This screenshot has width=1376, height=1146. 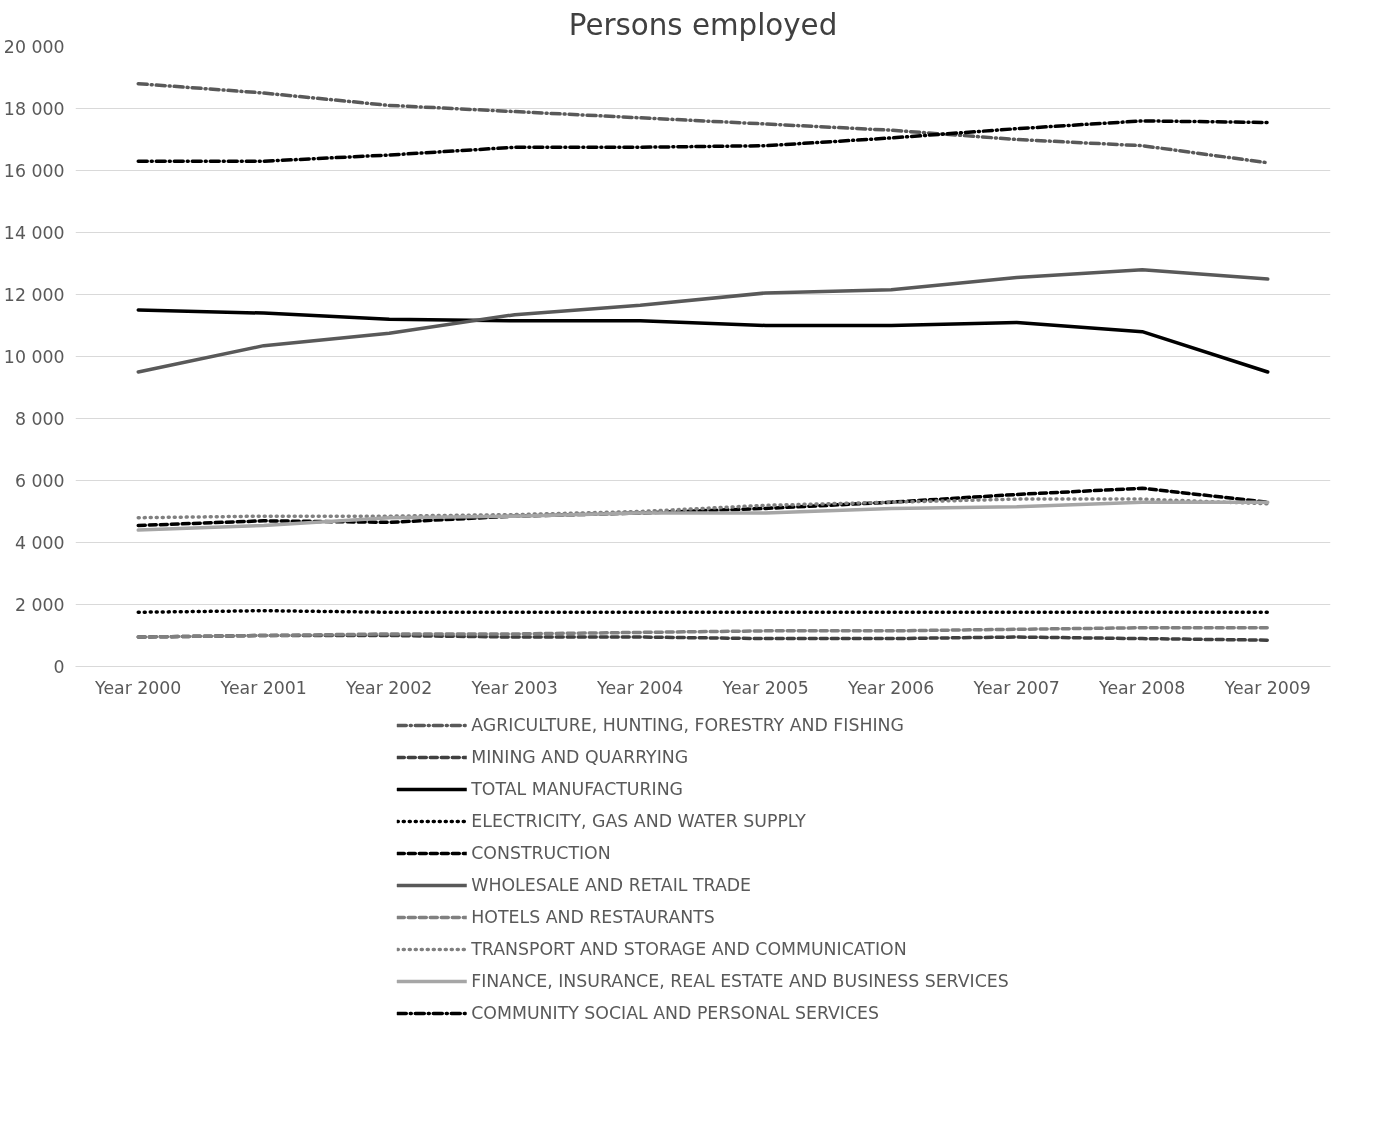 I want to click on x-tick-label: Year 2004, so click(x=640, y=687).